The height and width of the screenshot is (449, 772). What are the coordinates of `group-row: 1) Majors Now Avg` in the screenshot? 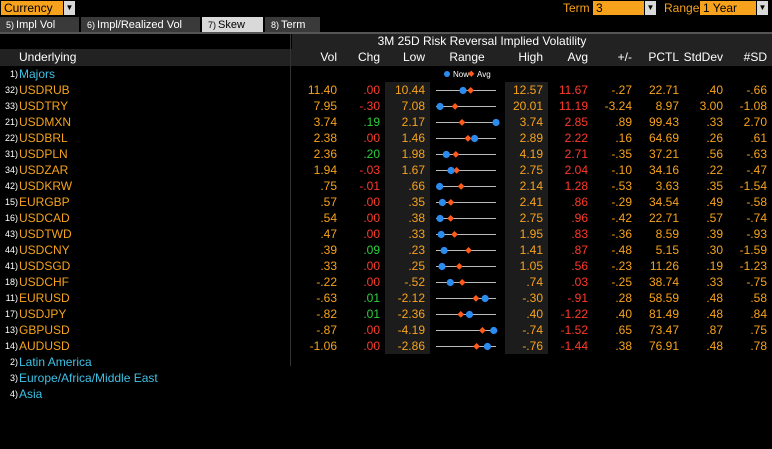 It's located at (386, 74).